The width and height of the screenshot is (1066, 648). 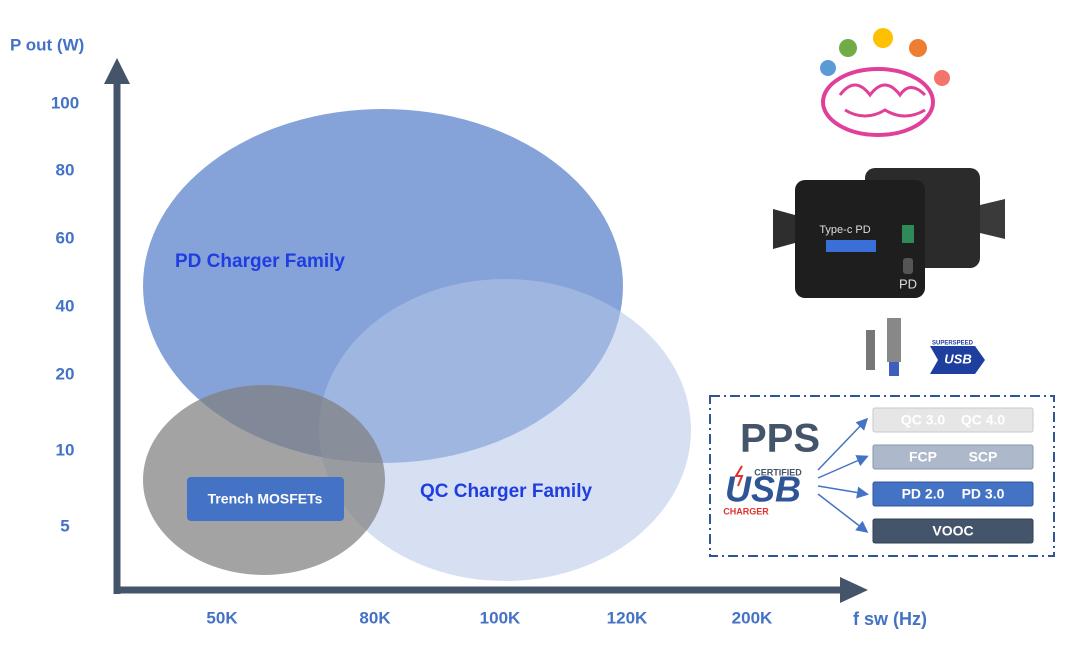 What do you see at coordinates (778, 472) in the screenshot?
I see `certified-label: CERTIFIED` at bounding box center [778, 472].